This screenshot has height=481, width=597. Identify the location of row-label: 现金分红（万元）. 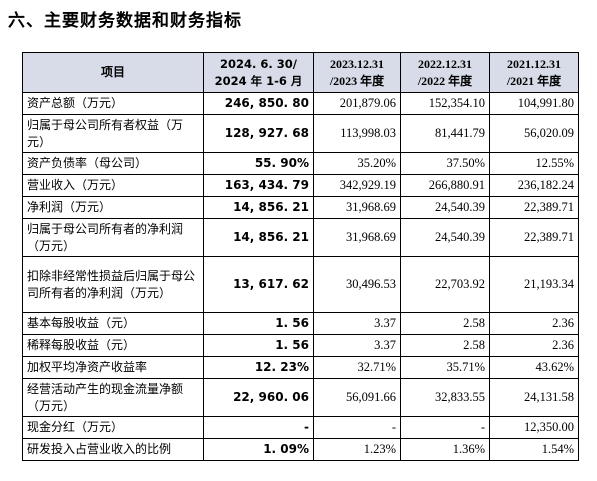
(113, 427).